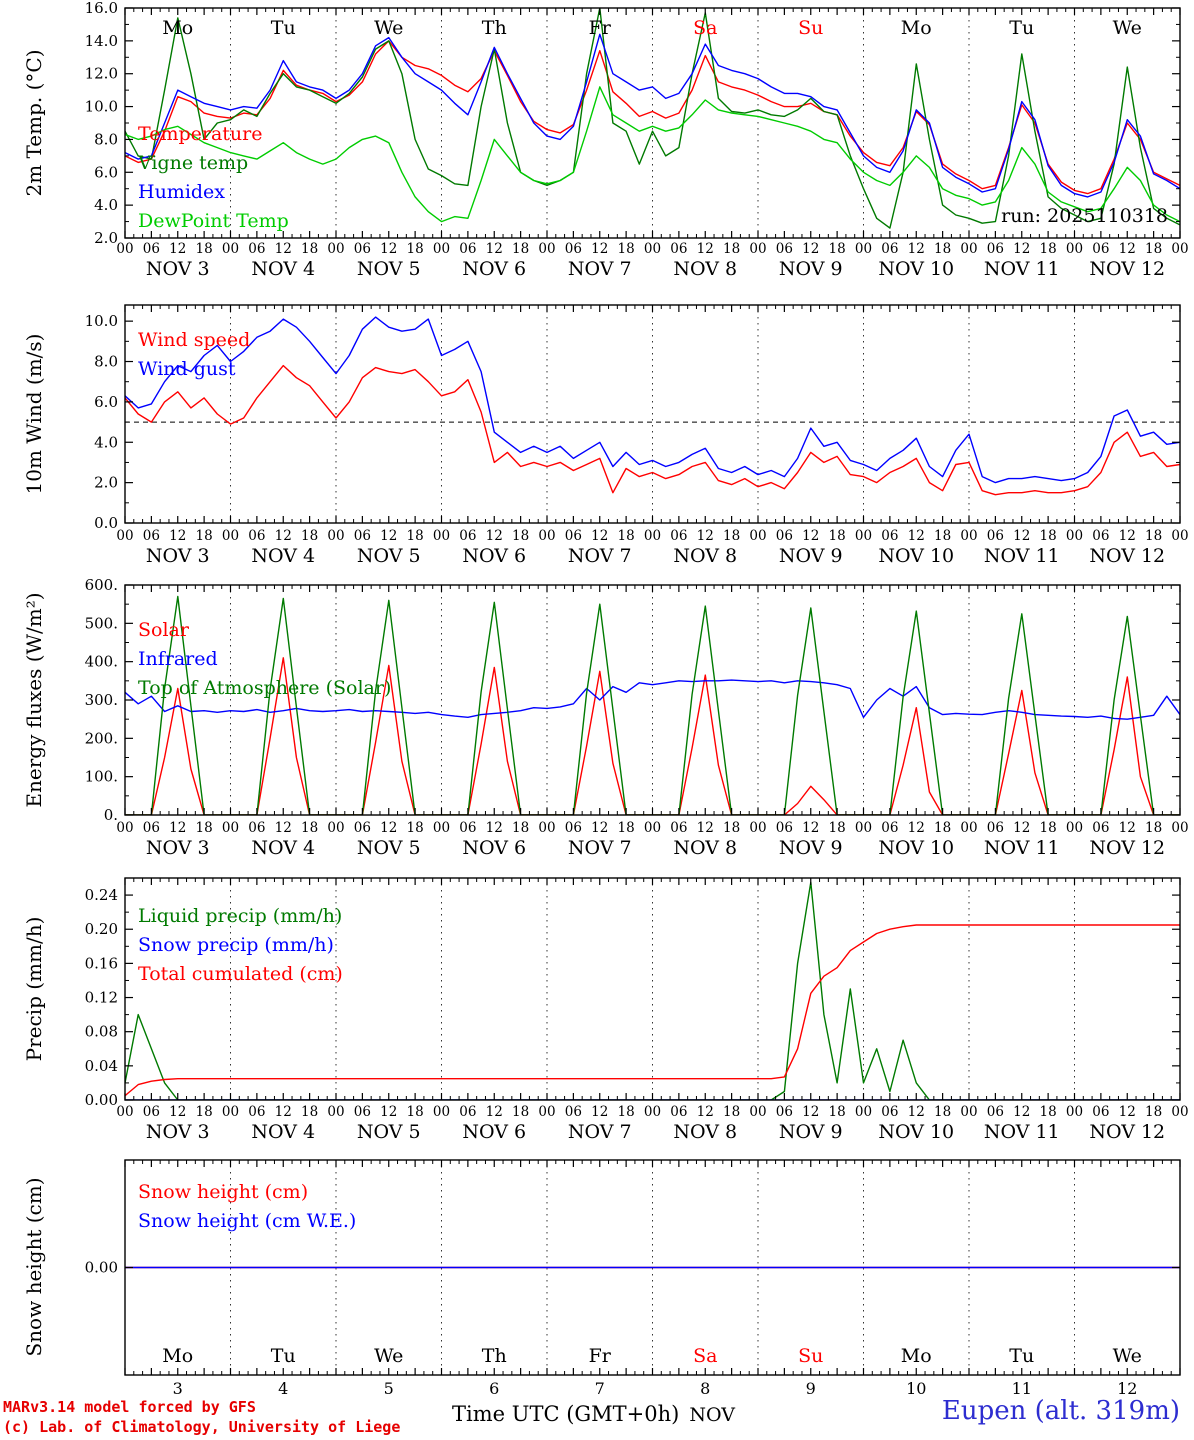 This screenshot has width=1194, height=1440. I want to click on x-axis-label-text: Time UTC (GMT+0h), so click(566, 1414).